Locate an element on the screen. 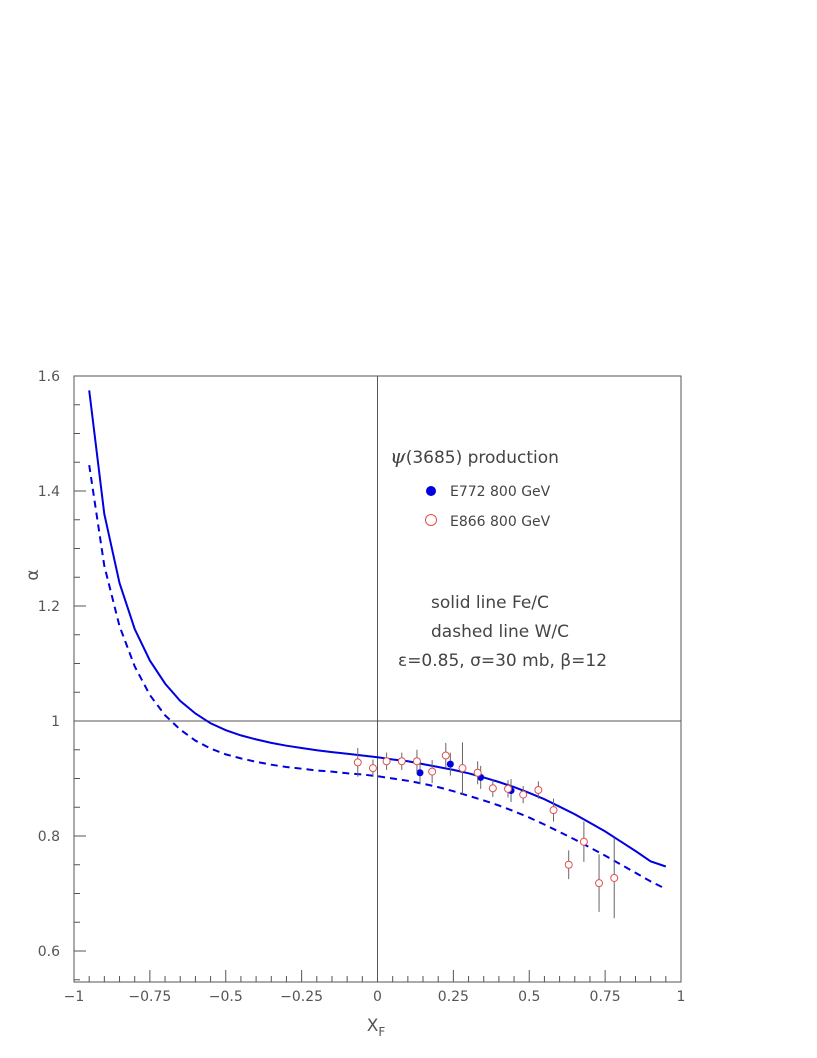 The width and height of the screenshot is (817, 1058). annotation-title: ψ(3685) production is located at coordinates (474, 456).